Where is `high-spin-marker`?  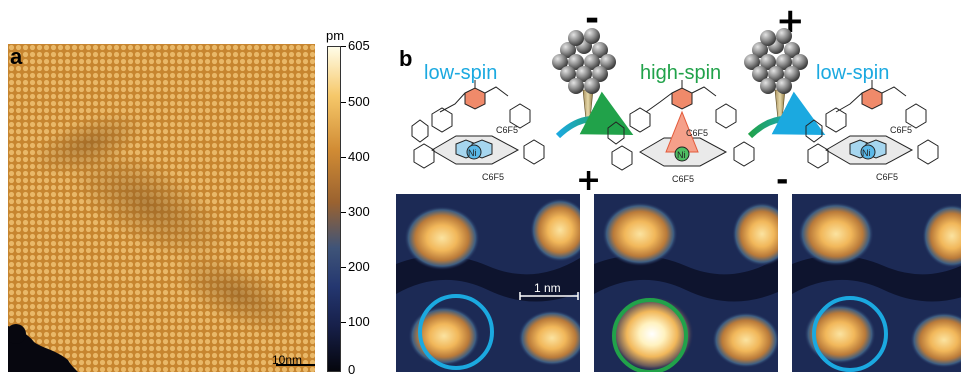 high-spin-marker is located at coordinates (650, 335).